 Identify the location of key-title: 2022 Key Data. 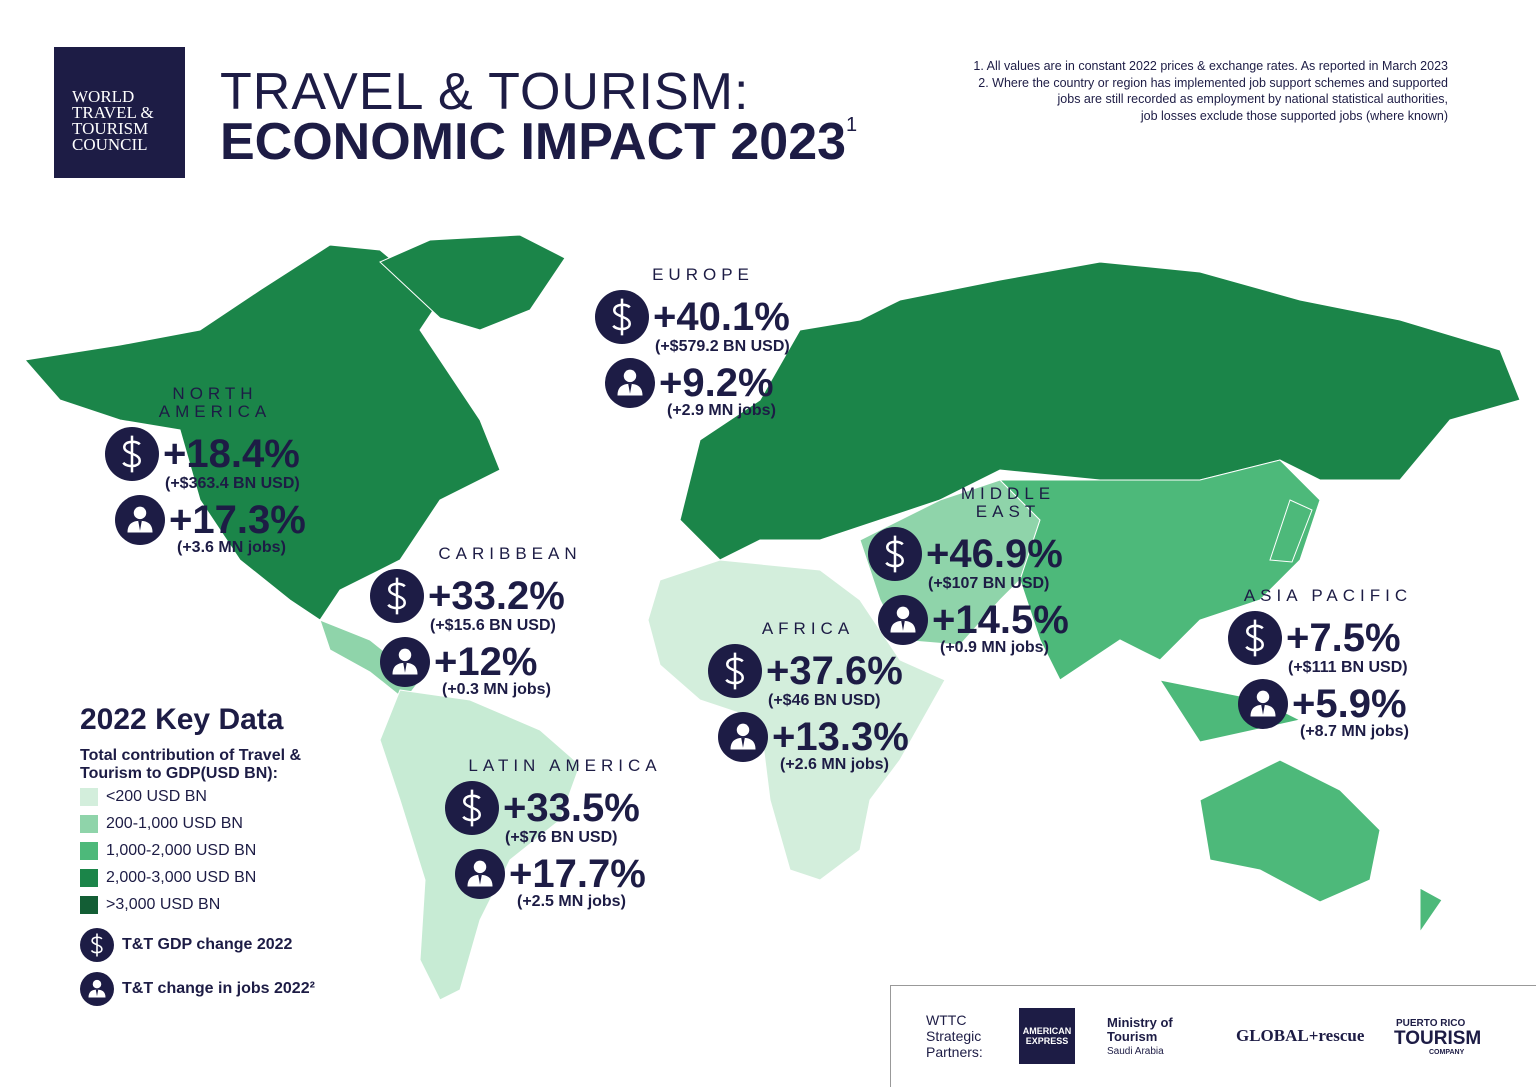
(182, 719).